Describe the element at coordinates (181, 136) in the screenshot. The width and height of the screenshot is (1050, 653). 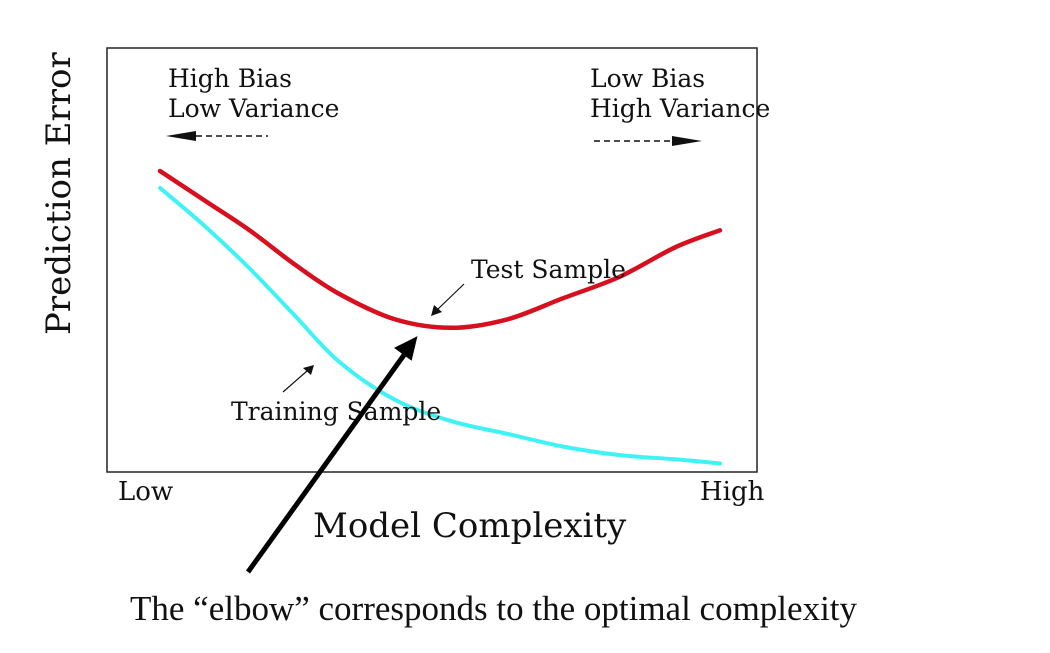
I see `high-bias-arrowhead-icon` at that location.